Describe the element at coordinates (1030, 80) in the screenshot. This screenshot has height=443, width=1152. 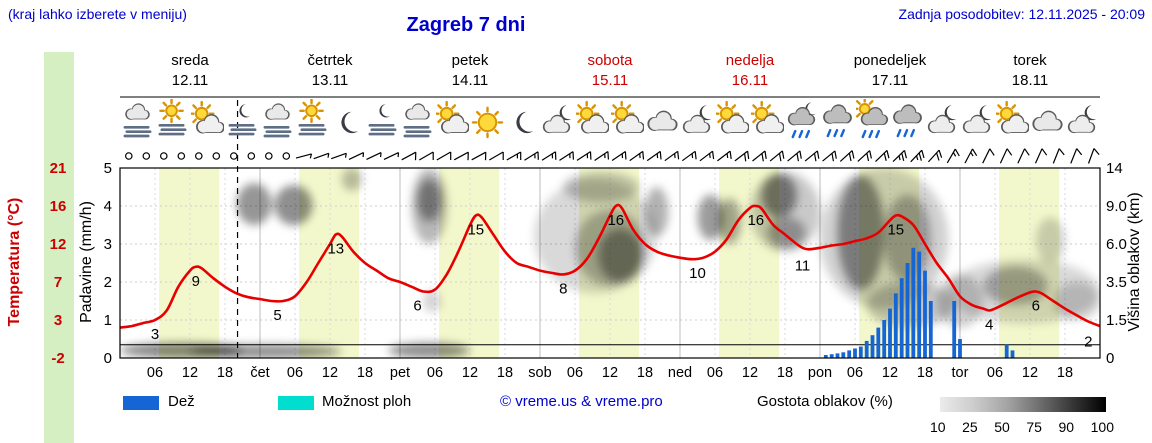
I see `day-date: 18.11` at that location.